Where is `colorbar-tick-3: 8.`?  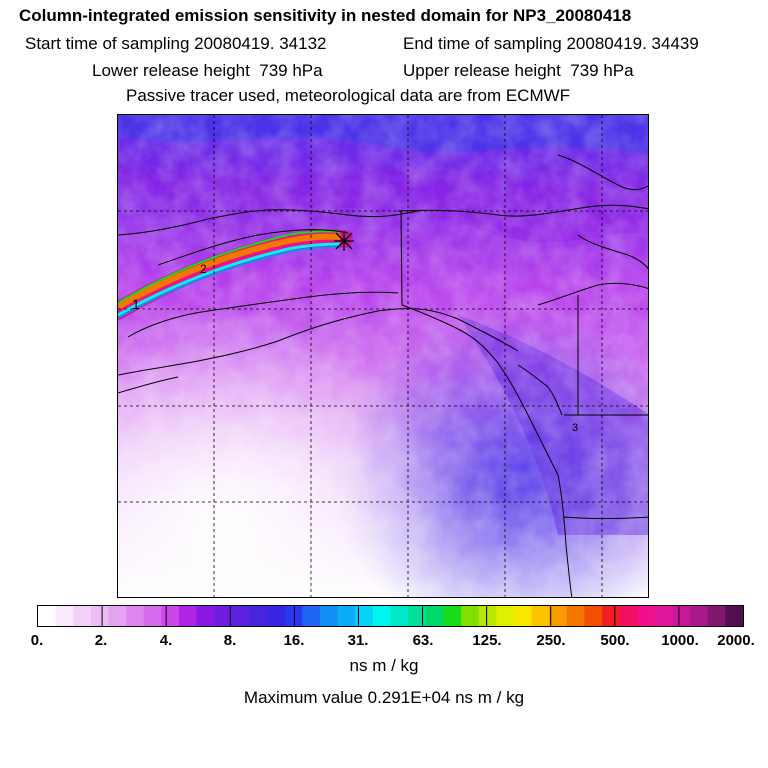
colorbar-tick-3: 8. is located at coordinates (230, 640).